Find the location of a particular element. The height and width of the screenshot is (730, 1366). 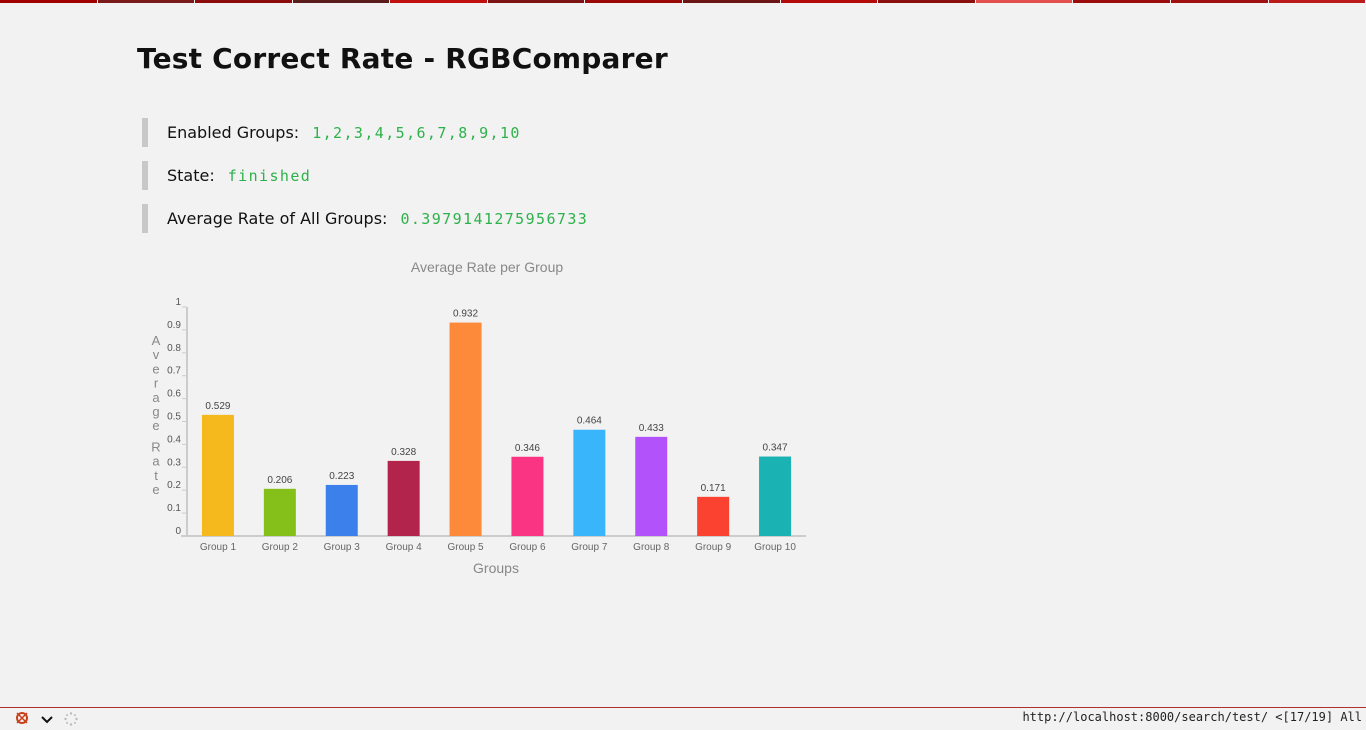

state-row: State: finished is located at coordinates (226, 175).